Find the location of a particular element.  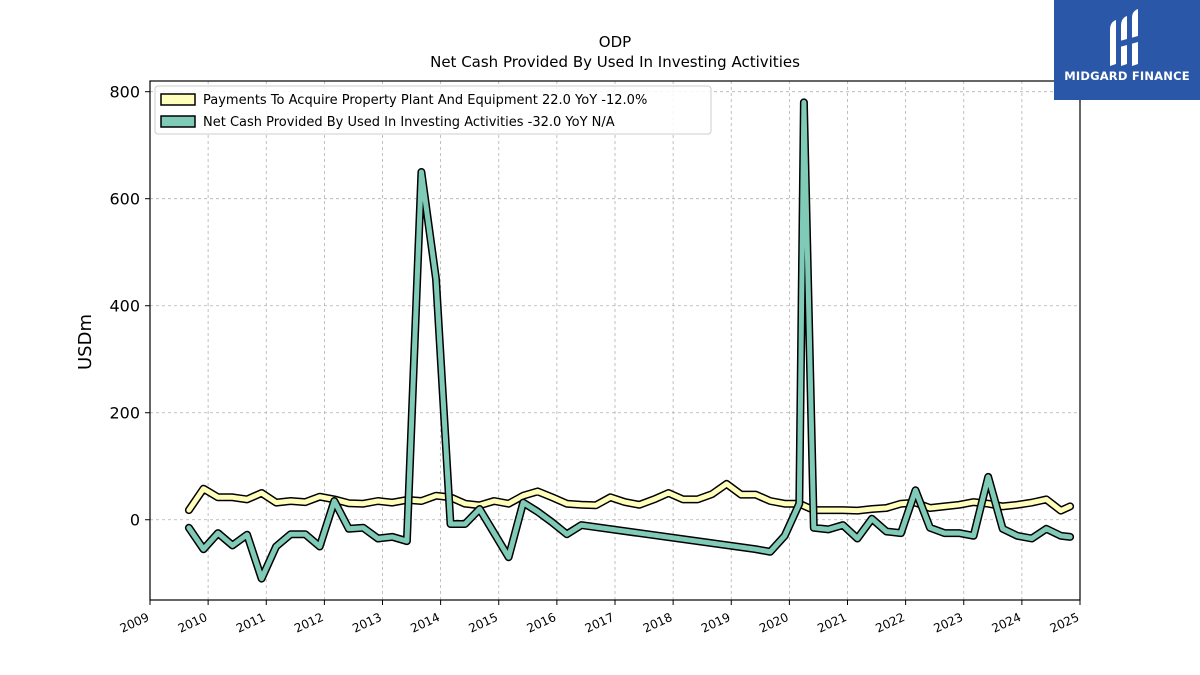

legend-swatch-payments is located at coordinates (178, 99).